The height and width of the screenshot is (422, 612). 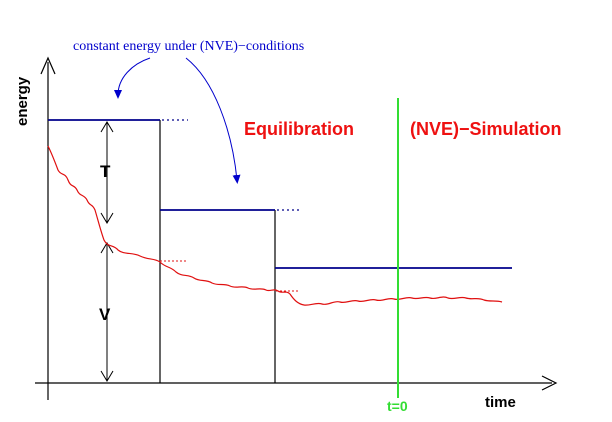 What do you see at coordinates (105, 314) in the screenshot?
I see `potential-energy-label: V` at bounding box center [105, 314].